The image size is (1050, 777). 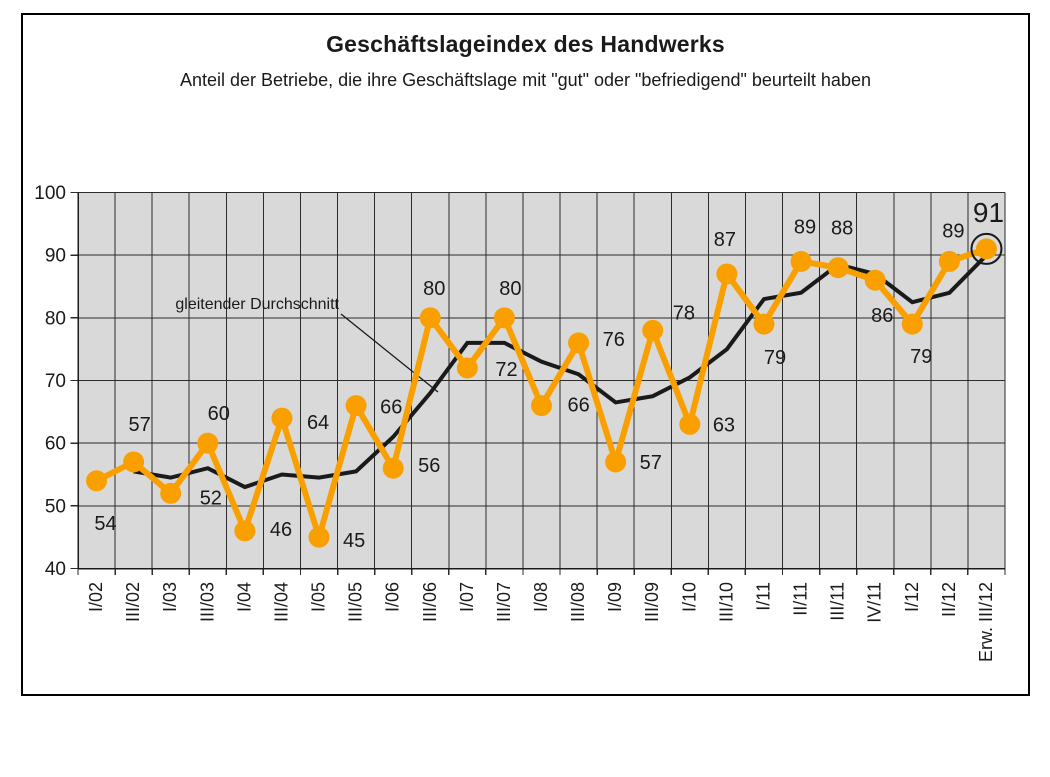 What do you see at coordinates (615, 597) in the screenshot?
I see `x-axis-label: I/09` at bounding box center [615, 597].